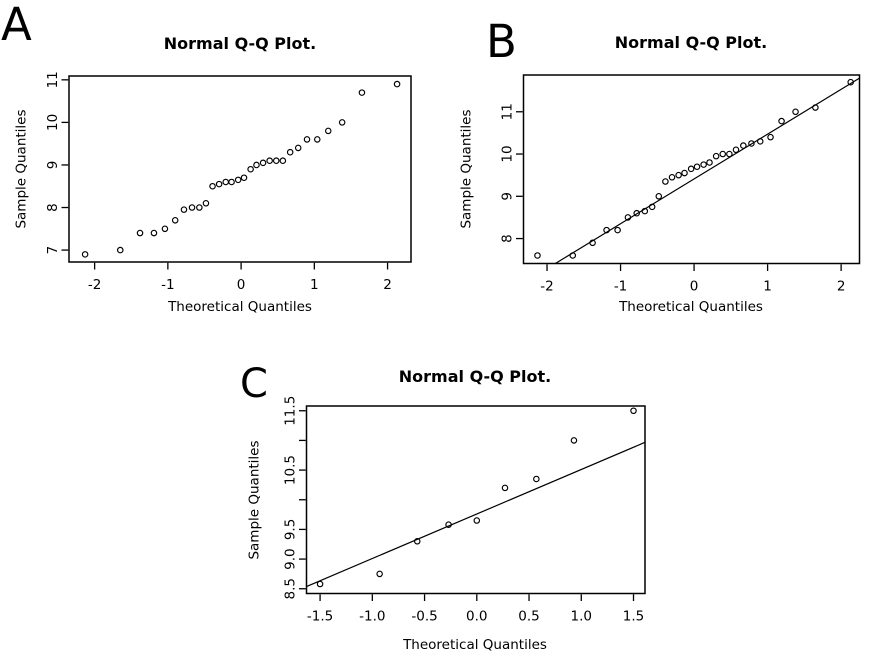  I want to click on x-tick-label: -2, so click(94, 285).